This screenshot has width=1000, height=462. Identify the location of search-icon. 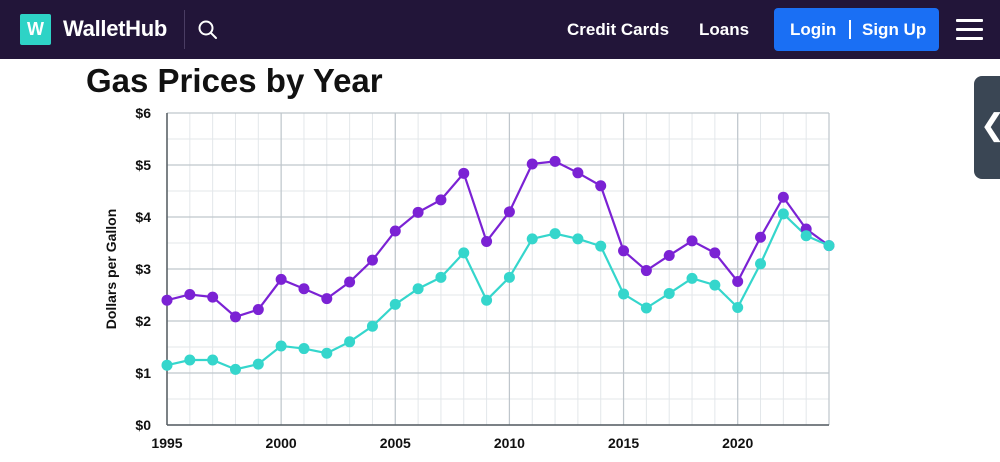
(208, 30).